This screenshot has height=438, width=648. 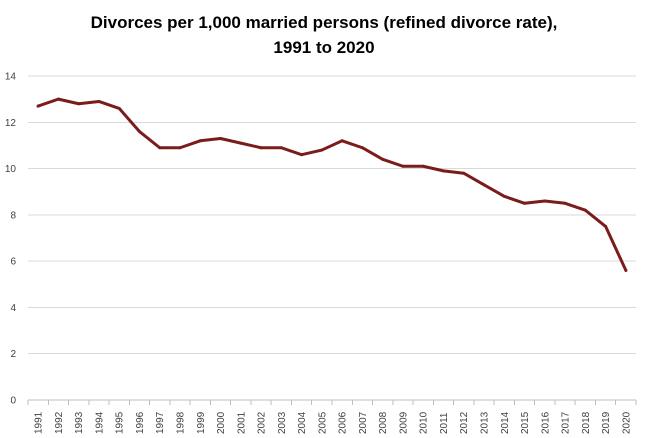 What do you see at coordinates (343, 422) in the screenshot?
I see `x-tick-label: 2006` at bounding box center [343, 422].